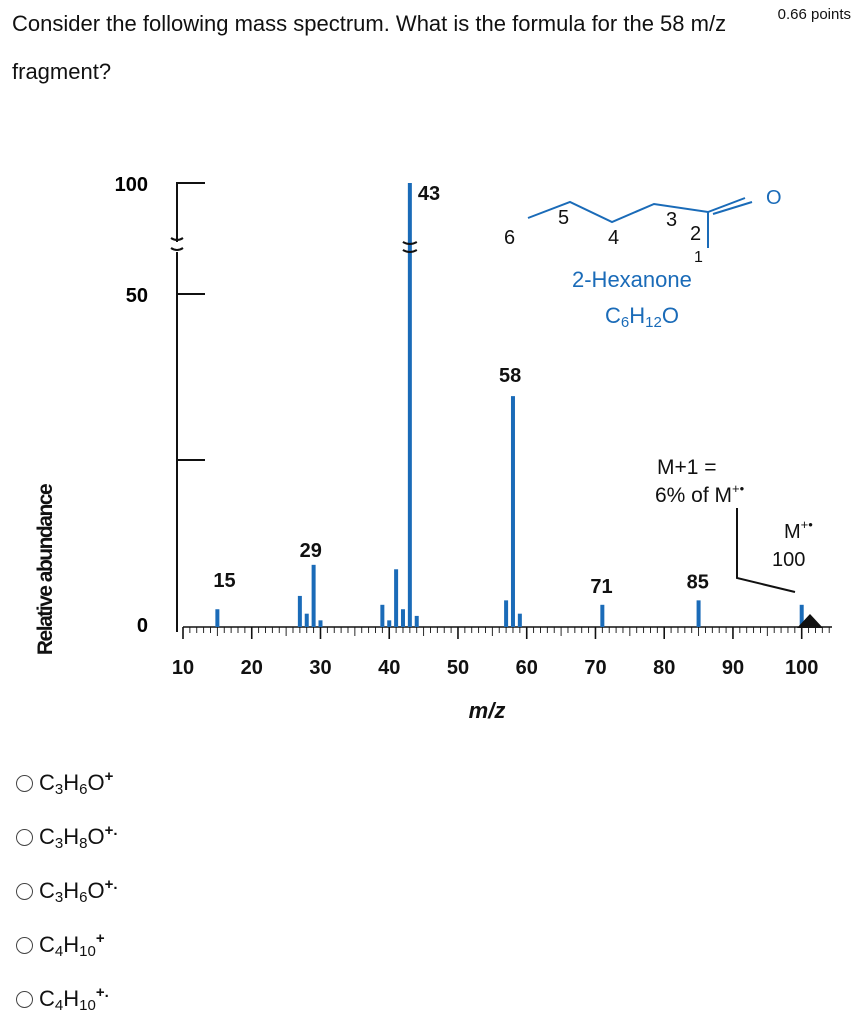 The width and height of the screenshot is (861, 1026). I want to click on answer-options: C3H6O+ C3H8O+. C3H6O+. C4H10+ C4H10+., so click(67, 891).